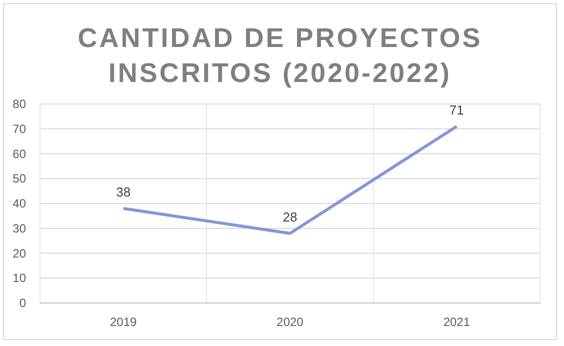  Describe the element at coordinates (290, 322) in the screenshot. I see `x-tick-label: 2020` at that location.